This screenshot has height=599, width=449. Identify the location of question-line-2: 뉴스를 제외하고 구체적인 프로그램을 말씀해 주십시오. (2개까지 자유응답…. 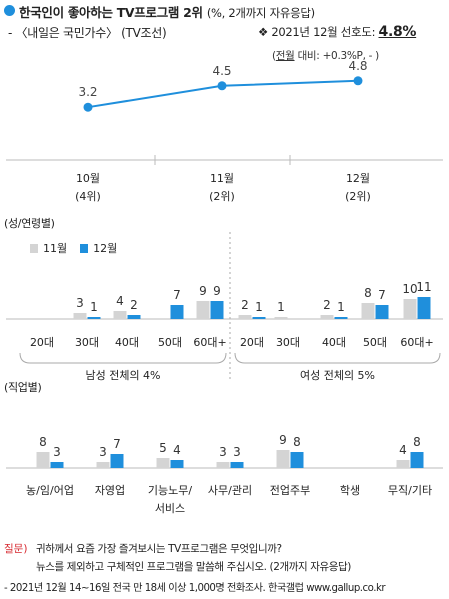
(193, 567).